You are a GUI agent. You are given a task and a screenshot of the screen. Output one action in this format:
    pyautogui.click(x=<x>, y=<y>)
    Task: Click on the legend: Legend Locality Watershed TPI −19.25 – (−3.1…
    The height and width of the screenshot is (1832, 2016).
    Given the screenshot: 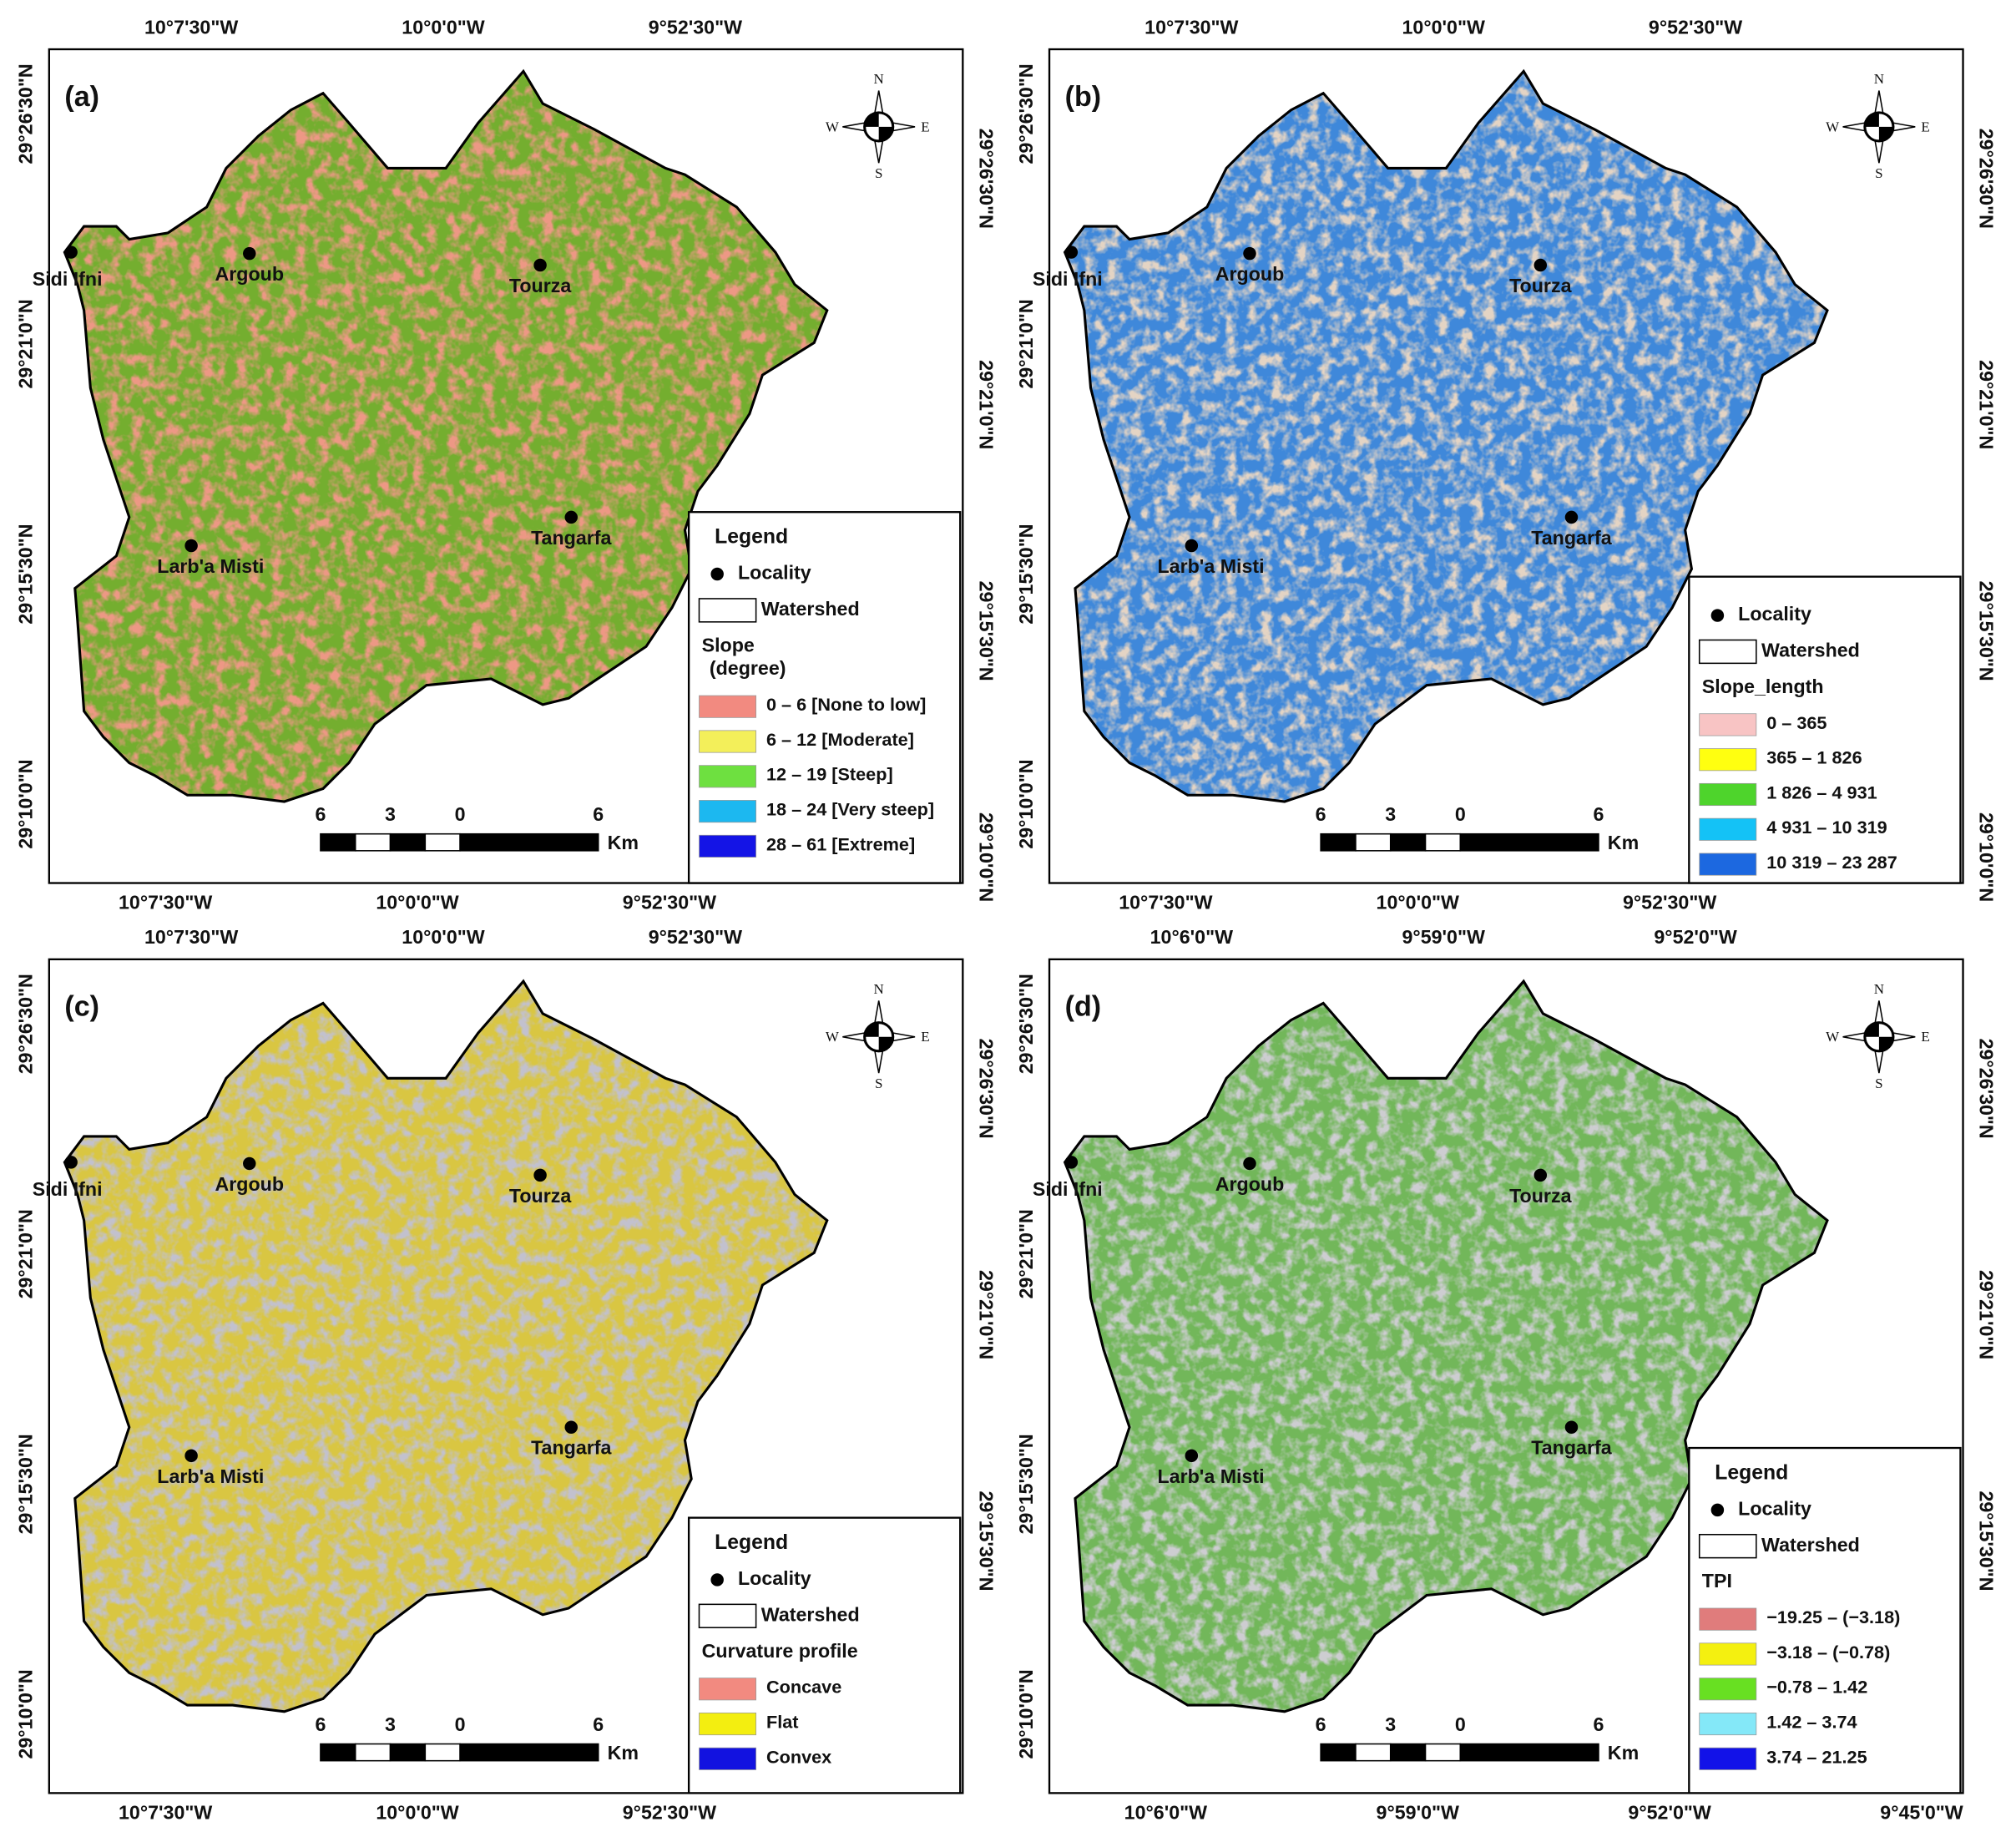 What is the action you would take?
    pyautogui.click(x=1825, y=1620)
    